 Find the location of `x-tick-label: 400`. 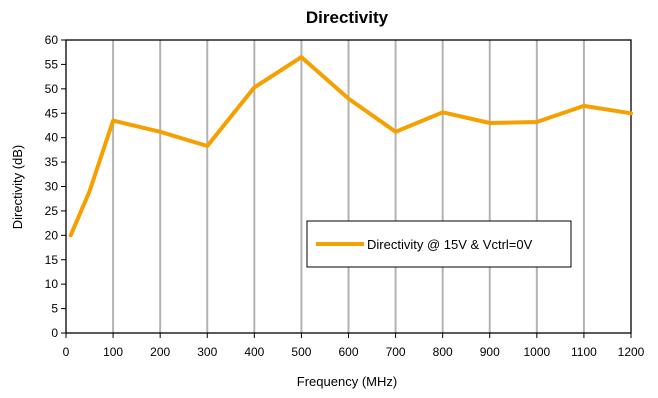

x-tick-label: 400 is located at coordinates (254, 352).